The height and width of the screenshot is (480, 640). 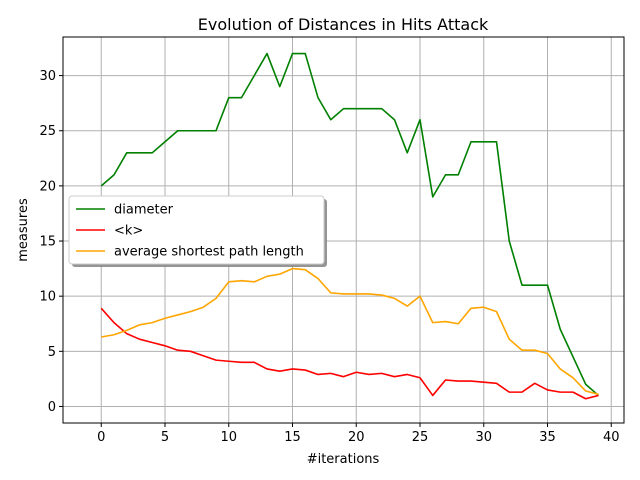 I want to click on y-tick-label: 15, so click(x=47, y=242).